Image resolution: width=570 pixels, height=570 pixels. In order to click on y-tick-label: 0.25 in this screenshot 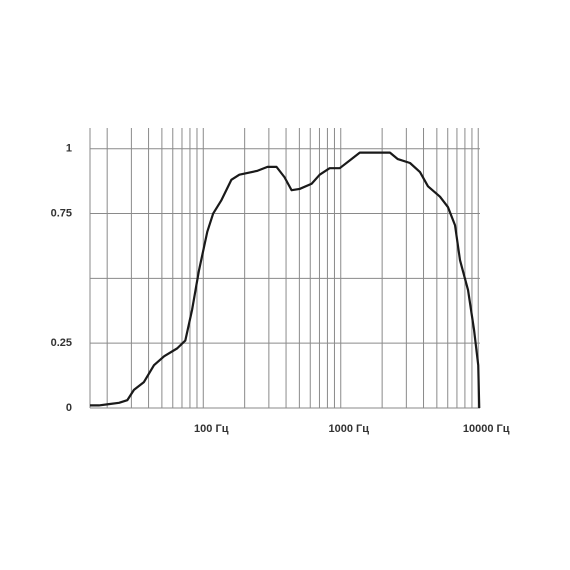, I will do `click(61, 343)`.